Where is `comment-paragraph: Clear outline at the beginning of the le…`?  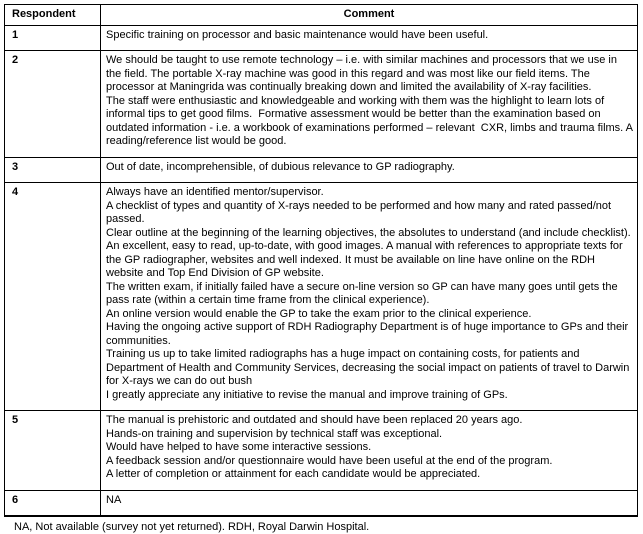
comment-paragraph: Clear outline at the beginning of the le… is located at coordinates (370, 253).